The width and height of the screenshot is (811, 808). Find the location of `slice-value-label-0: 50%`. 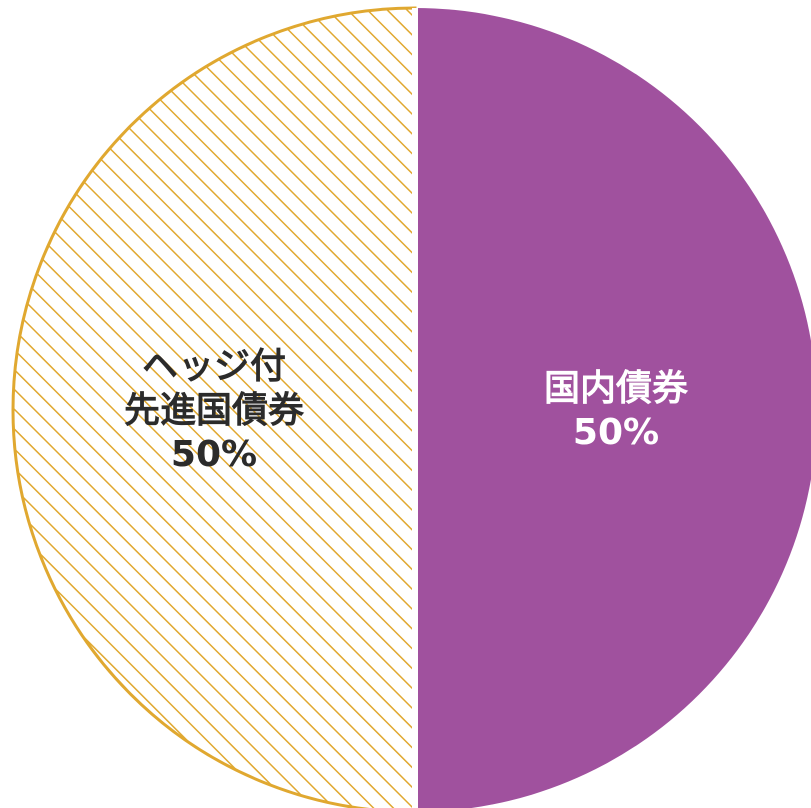

slice-value-label-0: 50% is located at coordinates (616, 432).